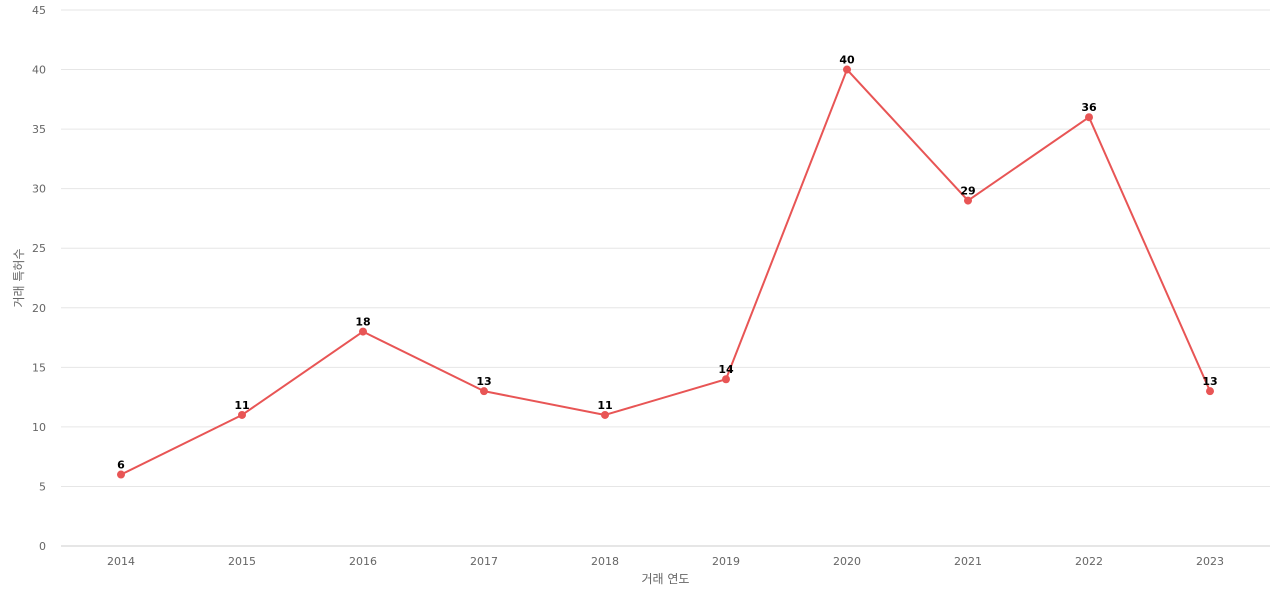  What do you see at coordinates (666, 579) in the screenshot?
I see `x-axis-title: 거래 연도` at bounding box center [666, 579].